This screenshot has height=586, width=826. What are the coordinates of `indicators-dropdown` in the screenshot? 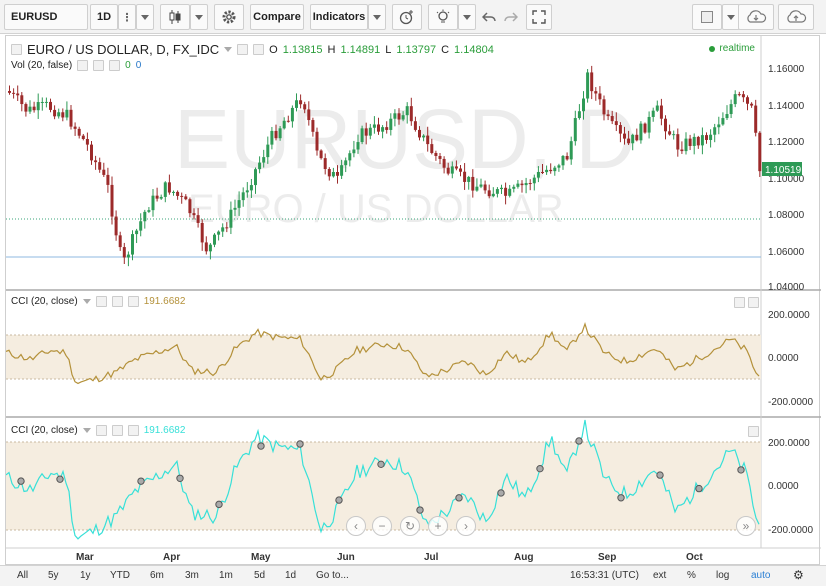 It's located at (377, 17).